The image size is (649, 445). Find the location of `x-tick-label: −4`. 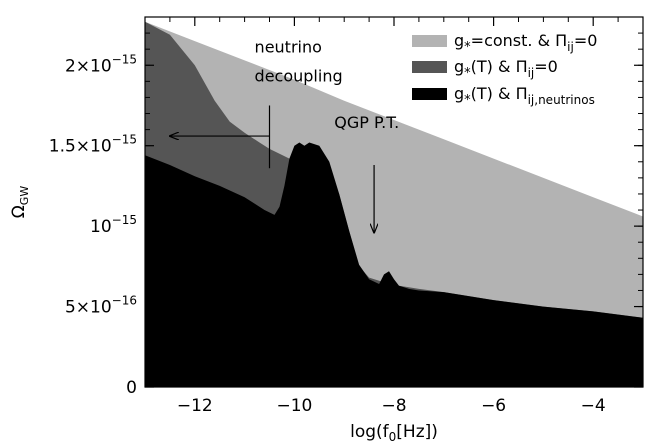

x-tick-label: −4 is located at coordinates (593, 406).